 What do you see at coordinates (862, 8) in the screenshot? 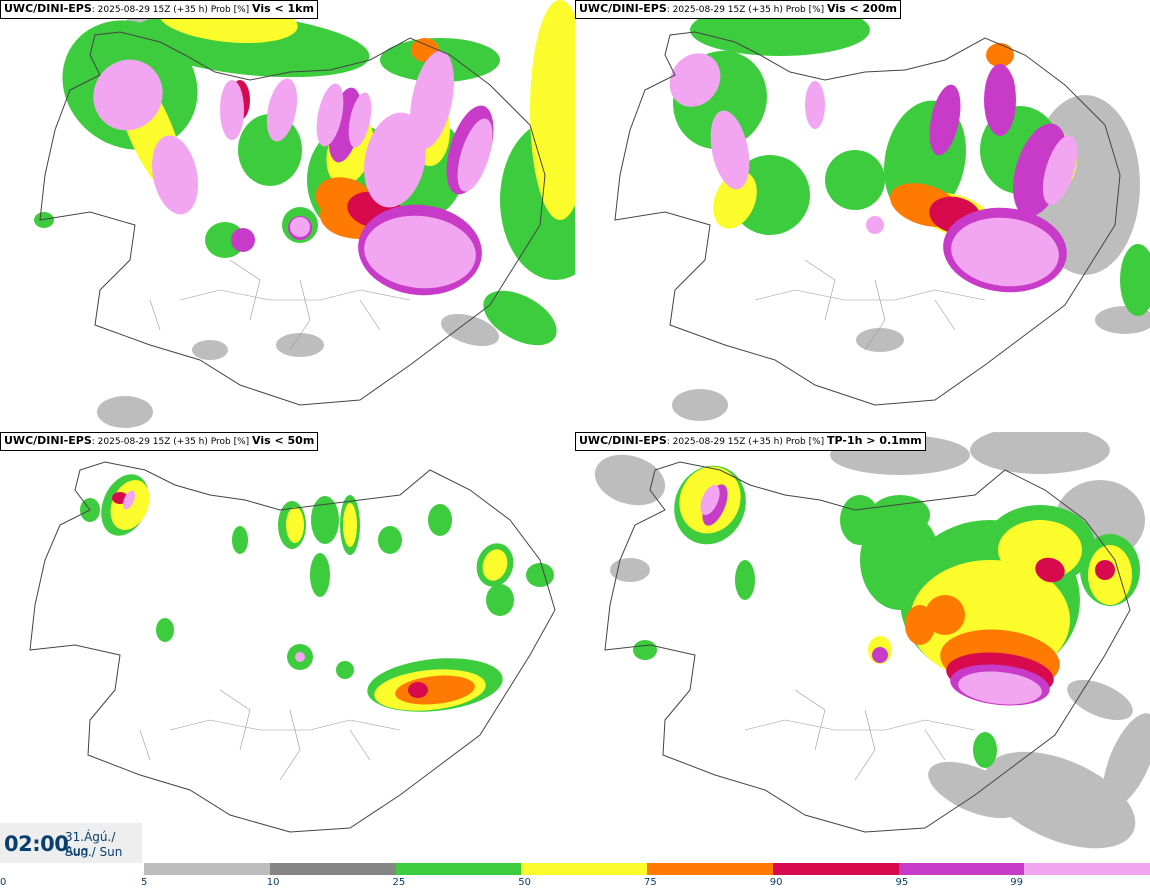
I see `variable-name: Vis < 200m` at bounding box center [862, 8].